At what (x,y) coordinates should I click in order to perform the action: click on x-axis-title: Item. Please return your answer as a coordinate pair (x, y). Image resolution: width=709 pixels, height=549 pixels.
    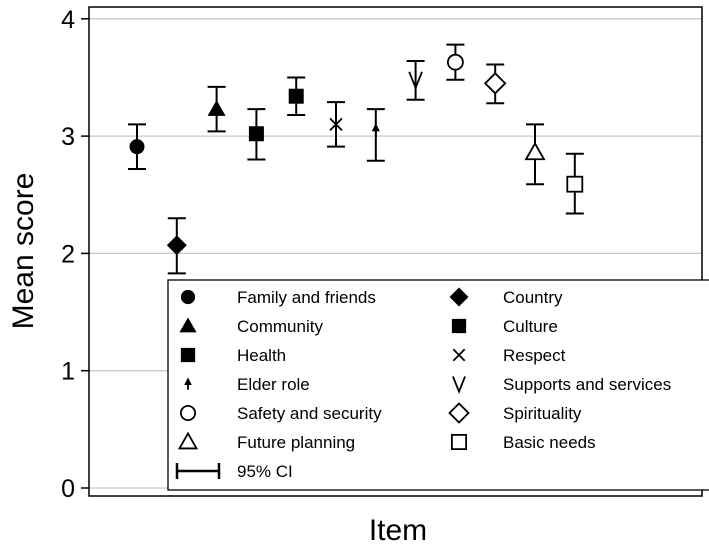
    Looking at the image, I should click on (398, 530).